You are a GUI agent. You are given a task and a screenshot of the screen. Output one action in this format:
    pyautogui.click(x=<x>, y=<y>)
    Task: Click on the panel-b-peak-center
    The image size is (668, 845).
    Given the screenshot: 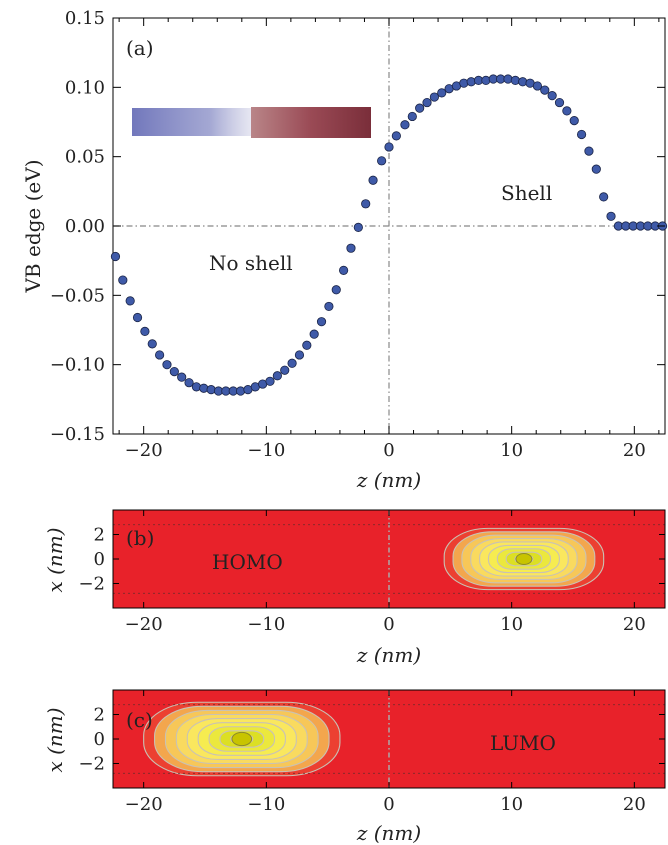 What is the action you would take?
    pyautogui.click(x=524, y=559)
    